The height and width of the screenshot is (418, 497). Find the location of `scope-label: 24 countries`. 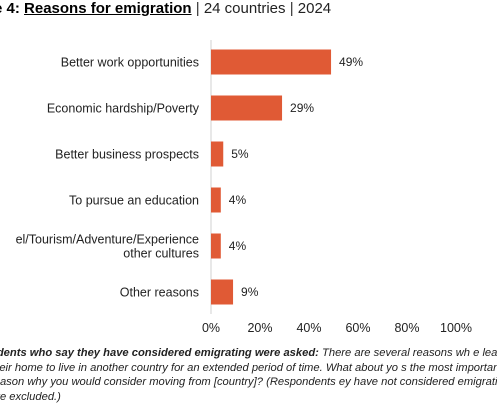

scope-label: 24 countries is located at coordinates (244, 8).